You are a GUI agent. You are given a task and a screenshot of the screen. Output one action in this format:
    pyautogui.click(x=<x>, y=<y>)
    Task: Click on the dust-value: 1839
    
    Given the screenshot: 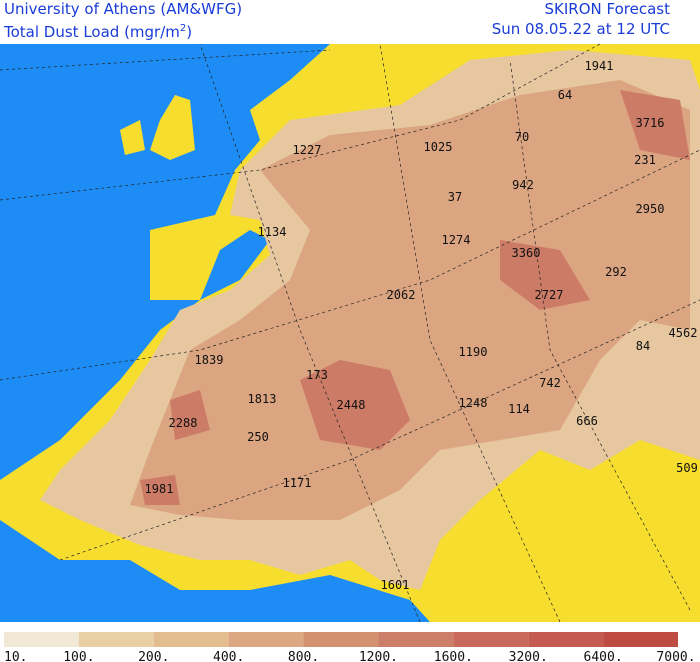 What is the action you would take?
    pyautogui.click(x=209, y=360)
    